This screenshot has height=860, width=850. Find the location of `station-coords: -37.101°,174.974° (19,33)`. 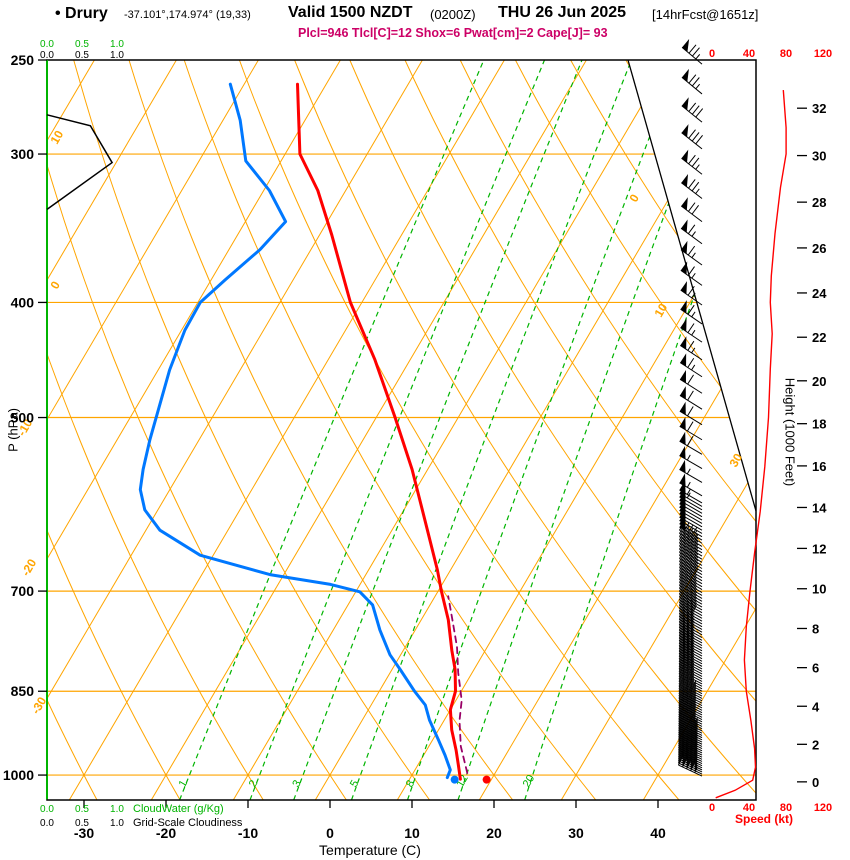

station-coords: -37.101°,174.974° (19,33) is located at coordinates (187, 15).